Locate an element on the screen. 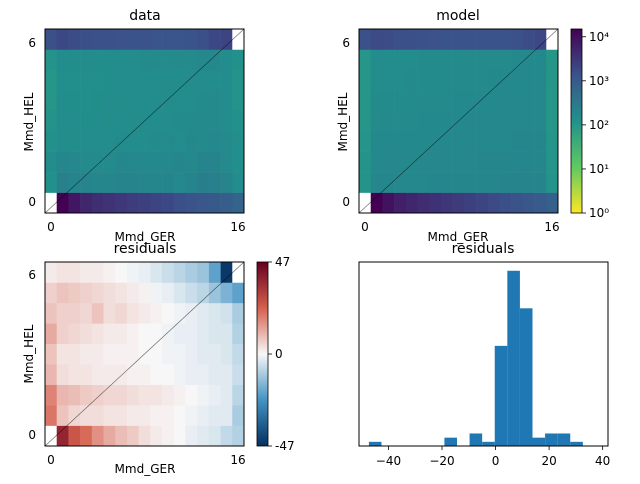 The width and height of the screenshot is (640, 484). residuals-cell-r1-c4 is located at coordinates (97, 415).